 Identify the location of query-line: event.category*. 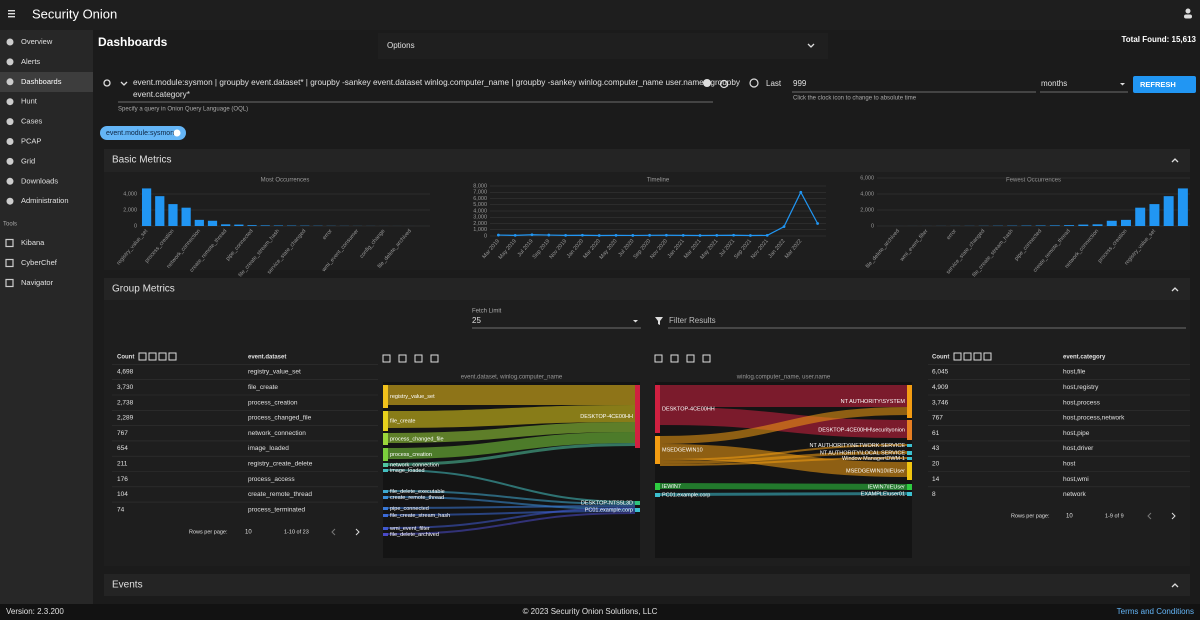
(162, 94).